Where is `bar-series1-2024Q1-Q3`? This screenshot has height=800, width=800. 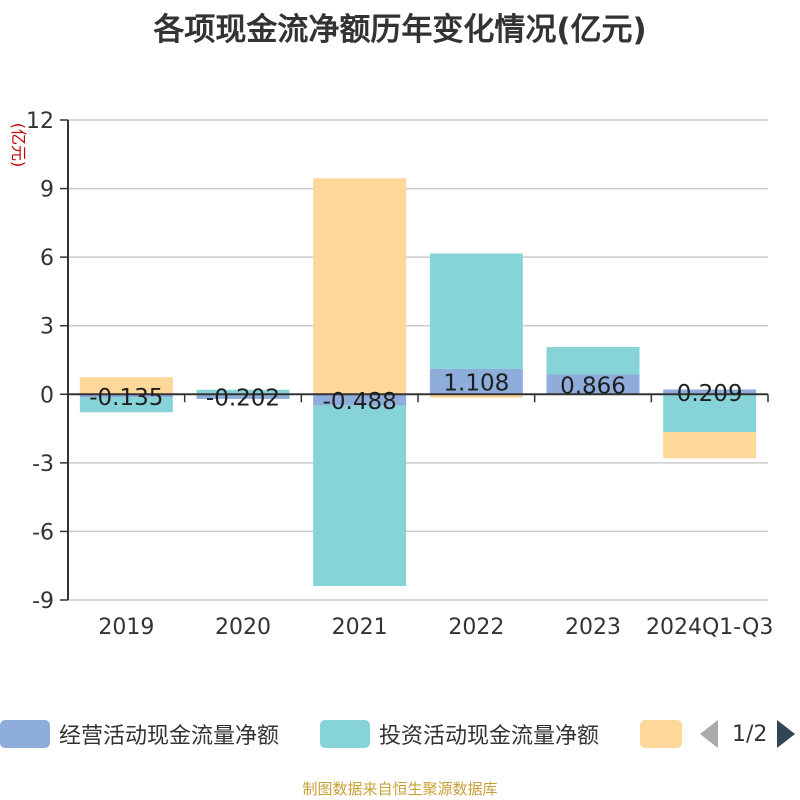 bar-series1-2024Q1-Q3 is located at coordinates (710, 413).